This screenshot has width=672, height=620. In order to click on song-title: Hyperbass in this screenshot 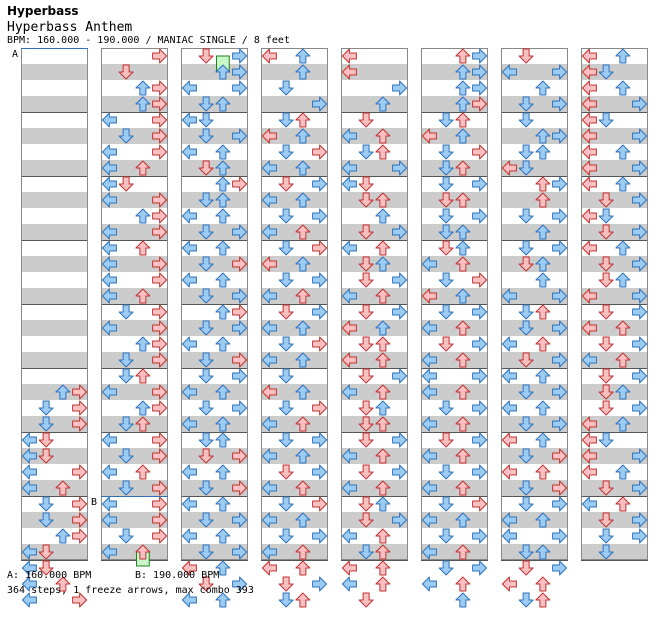, I will do `click(43, 11)`.